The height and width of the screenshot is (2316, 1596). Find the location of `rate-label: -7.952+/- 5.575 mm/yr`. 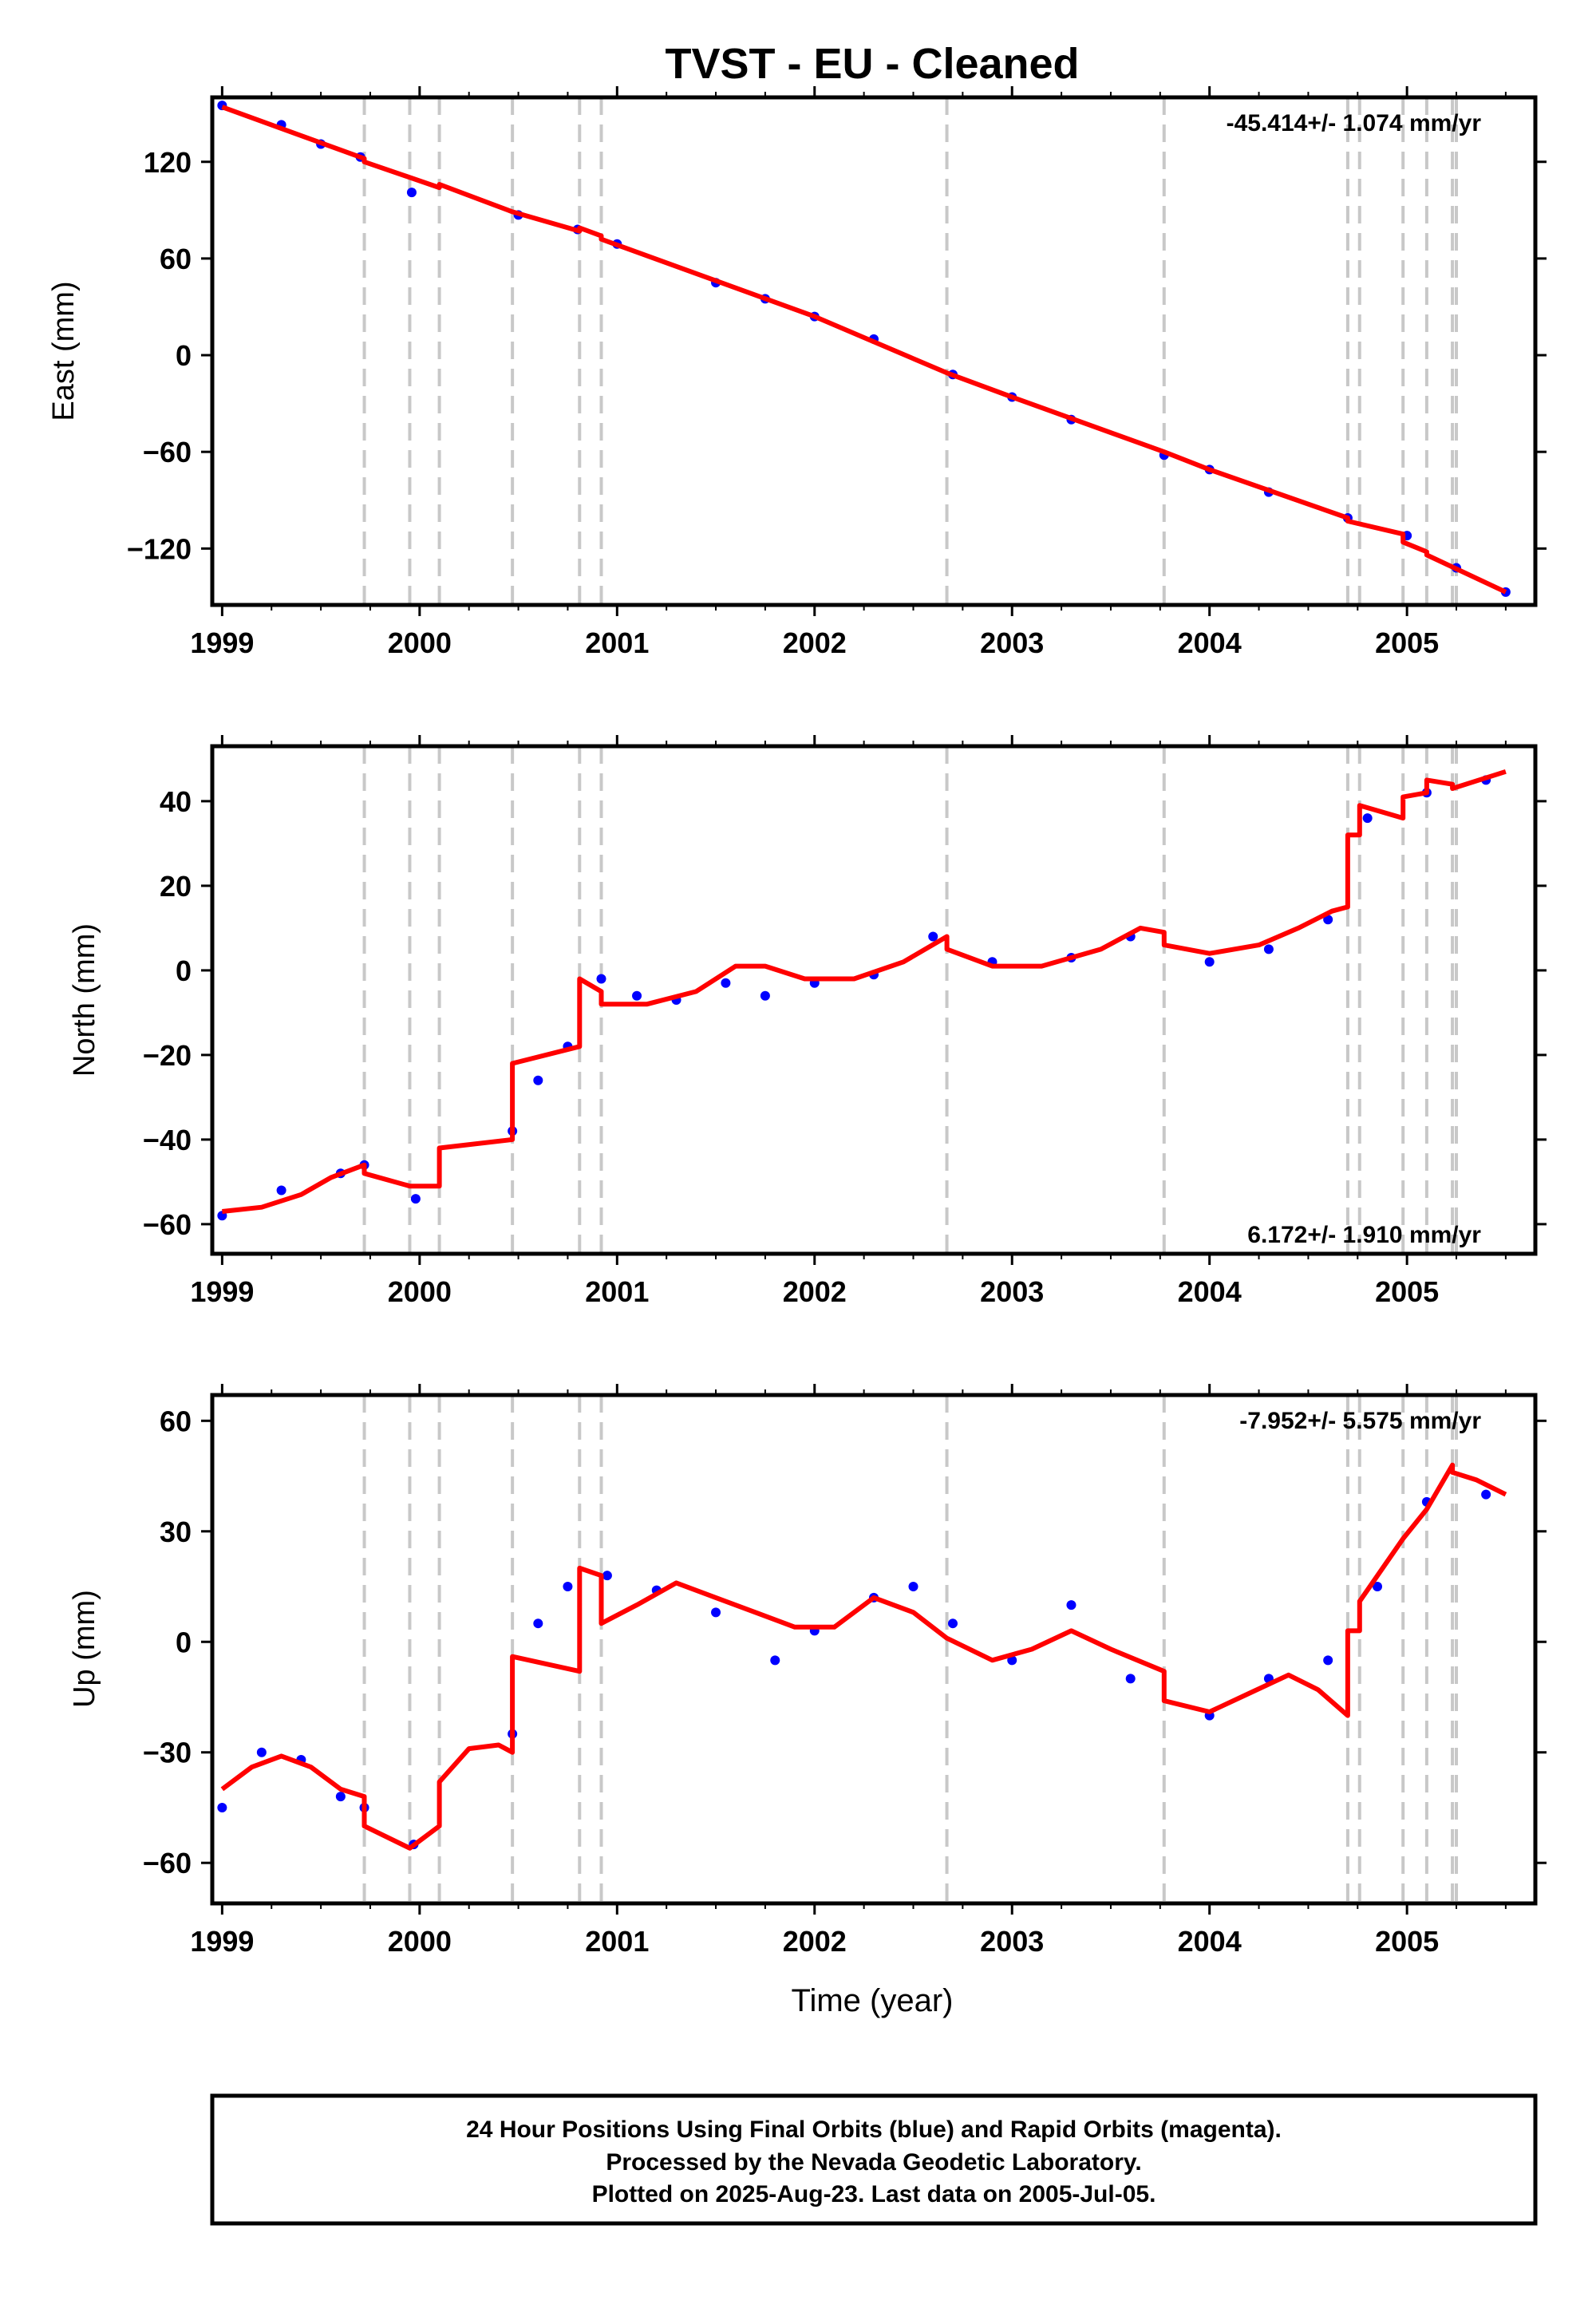

rate-label: -7.952+/- 5.575 mm/yr is located at coordinates (1360, 1421).